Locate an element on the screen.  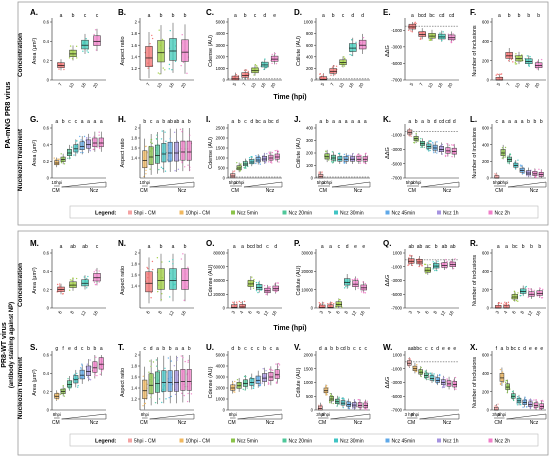
x-tick-label: 12 is located at coordinates (353, 313).